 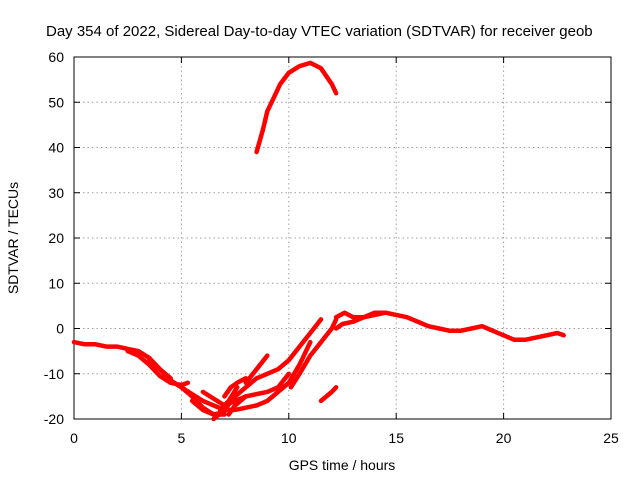 What do you see at coordinates (328, 394) in the screenshot?
I see `series-line-arc-m` at bounding box center [328, 394].